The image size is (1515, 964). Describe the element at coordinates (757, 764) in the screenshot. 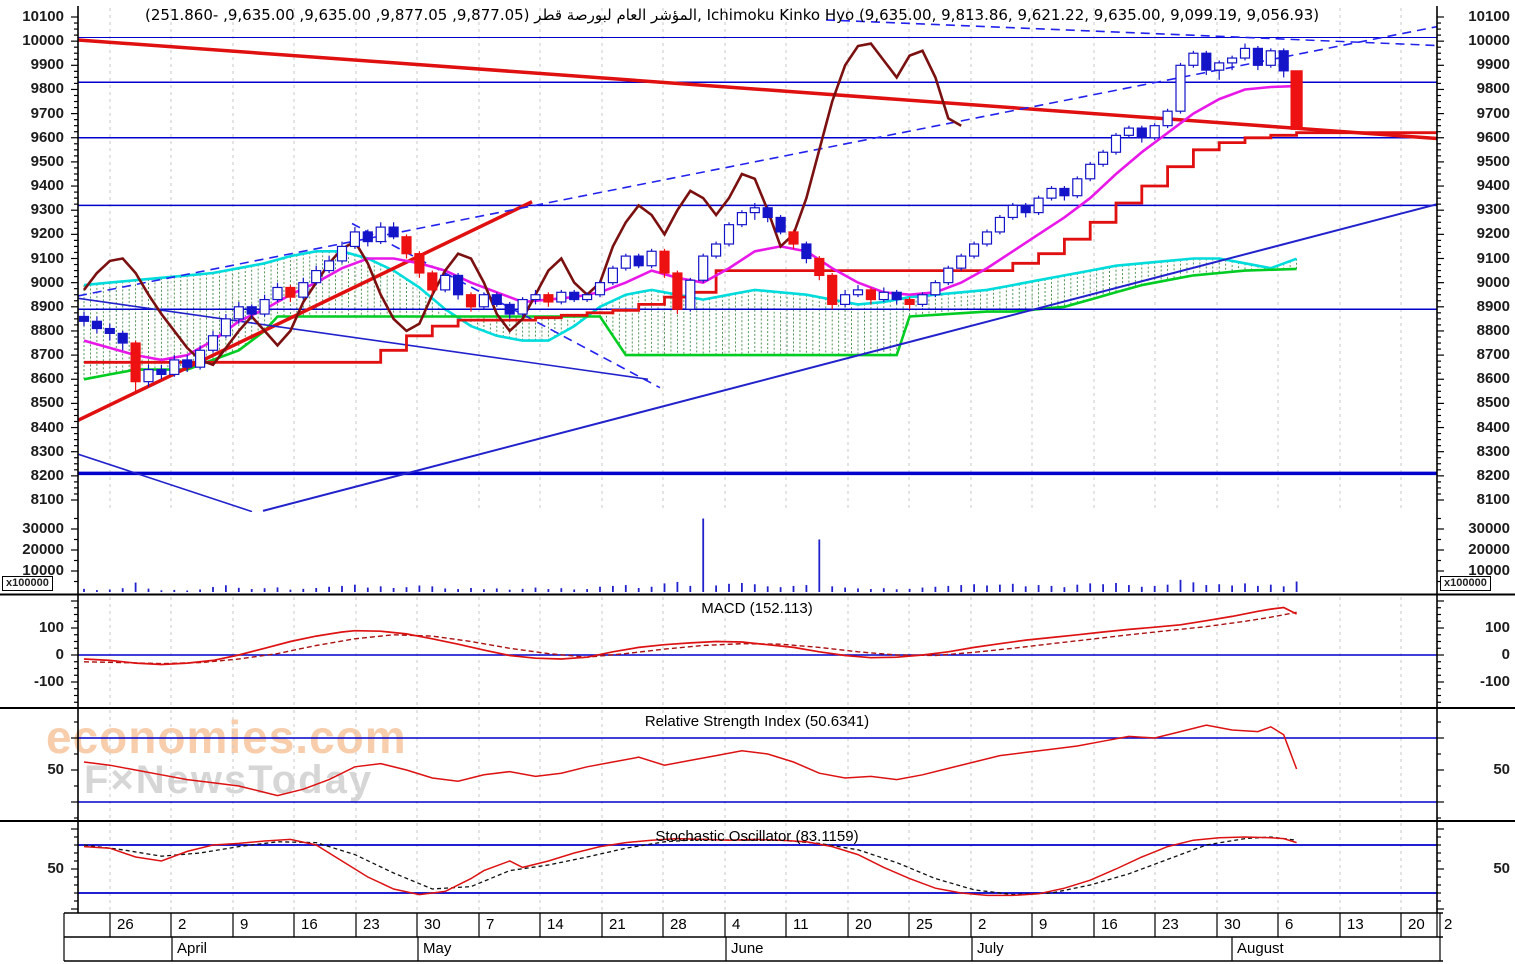

I see `rsi-panel` at that location.